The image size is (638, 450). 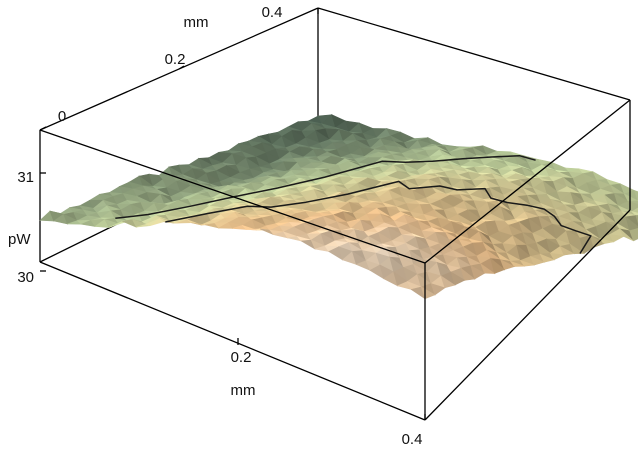 I want to click on y-tick-label: 0.2, so click(x=175, y=59).